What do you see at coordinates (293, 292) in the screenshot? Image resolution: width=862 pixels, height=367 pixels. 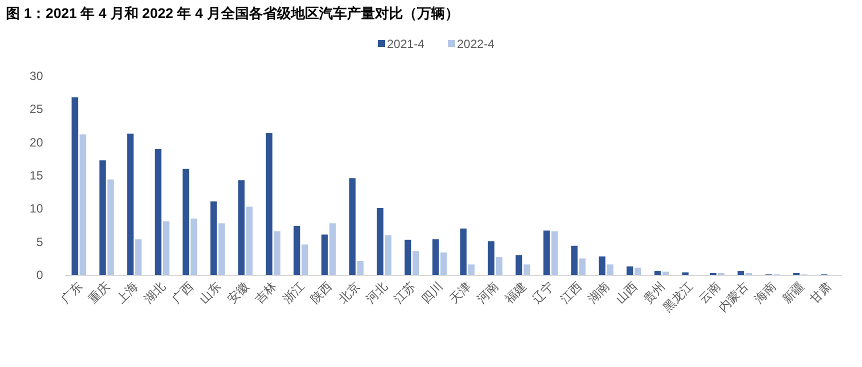 I see `x-tick-label: 浙江` at bounding box center [293, 292].